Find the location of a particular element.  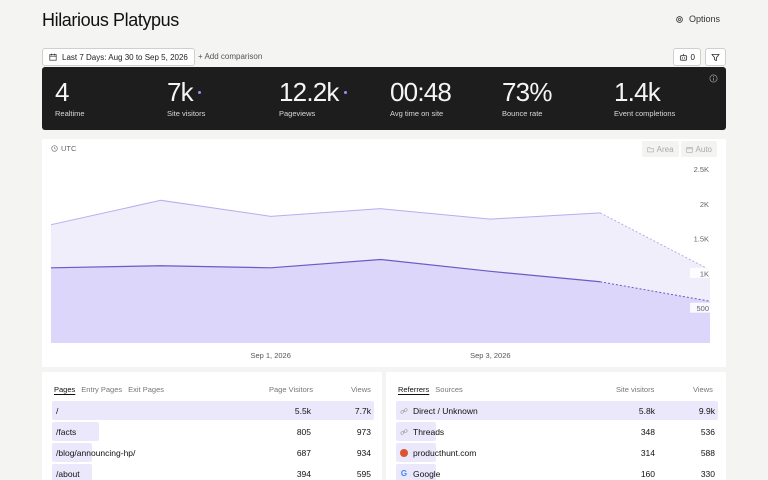

row-visitors: 805 is located at coordinates (303, 432).